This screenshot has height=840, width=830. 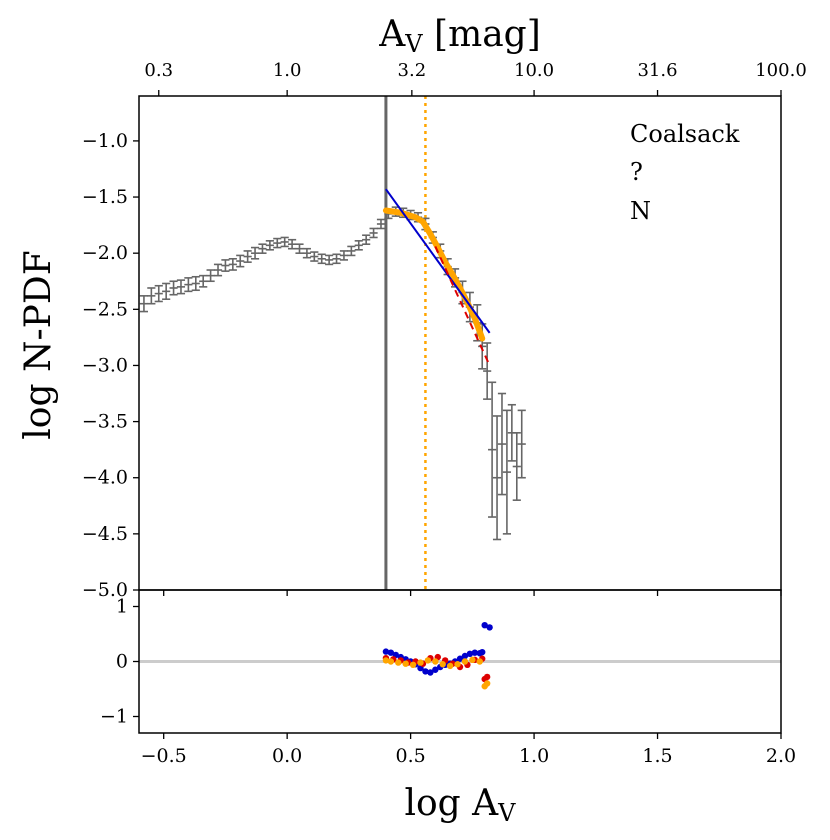 What do you see at coordinates (105, 422) in the screenshot?
I see `y-tick-label: −3.5` at bounding box center [105, 422].